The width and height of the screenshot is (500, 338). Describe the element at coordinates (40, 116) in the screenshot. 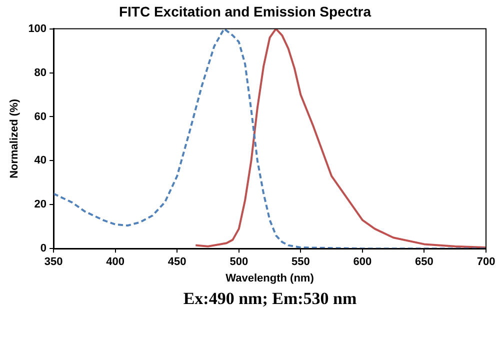

I see `y-tick-label: 60` at that location.